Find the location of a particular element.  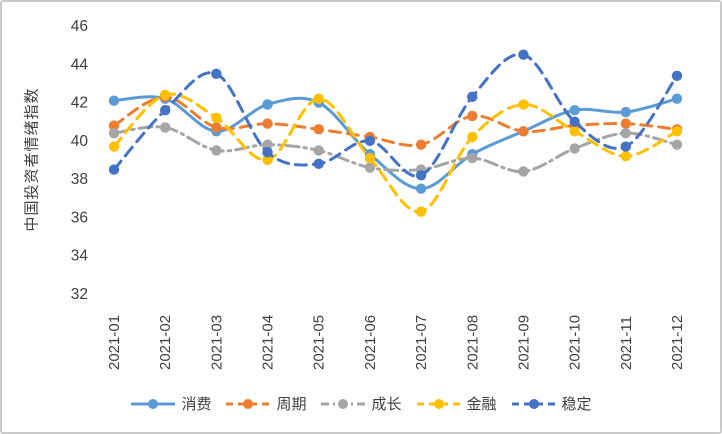

y-tick-label: 40 is located at coordinates (80, 141).